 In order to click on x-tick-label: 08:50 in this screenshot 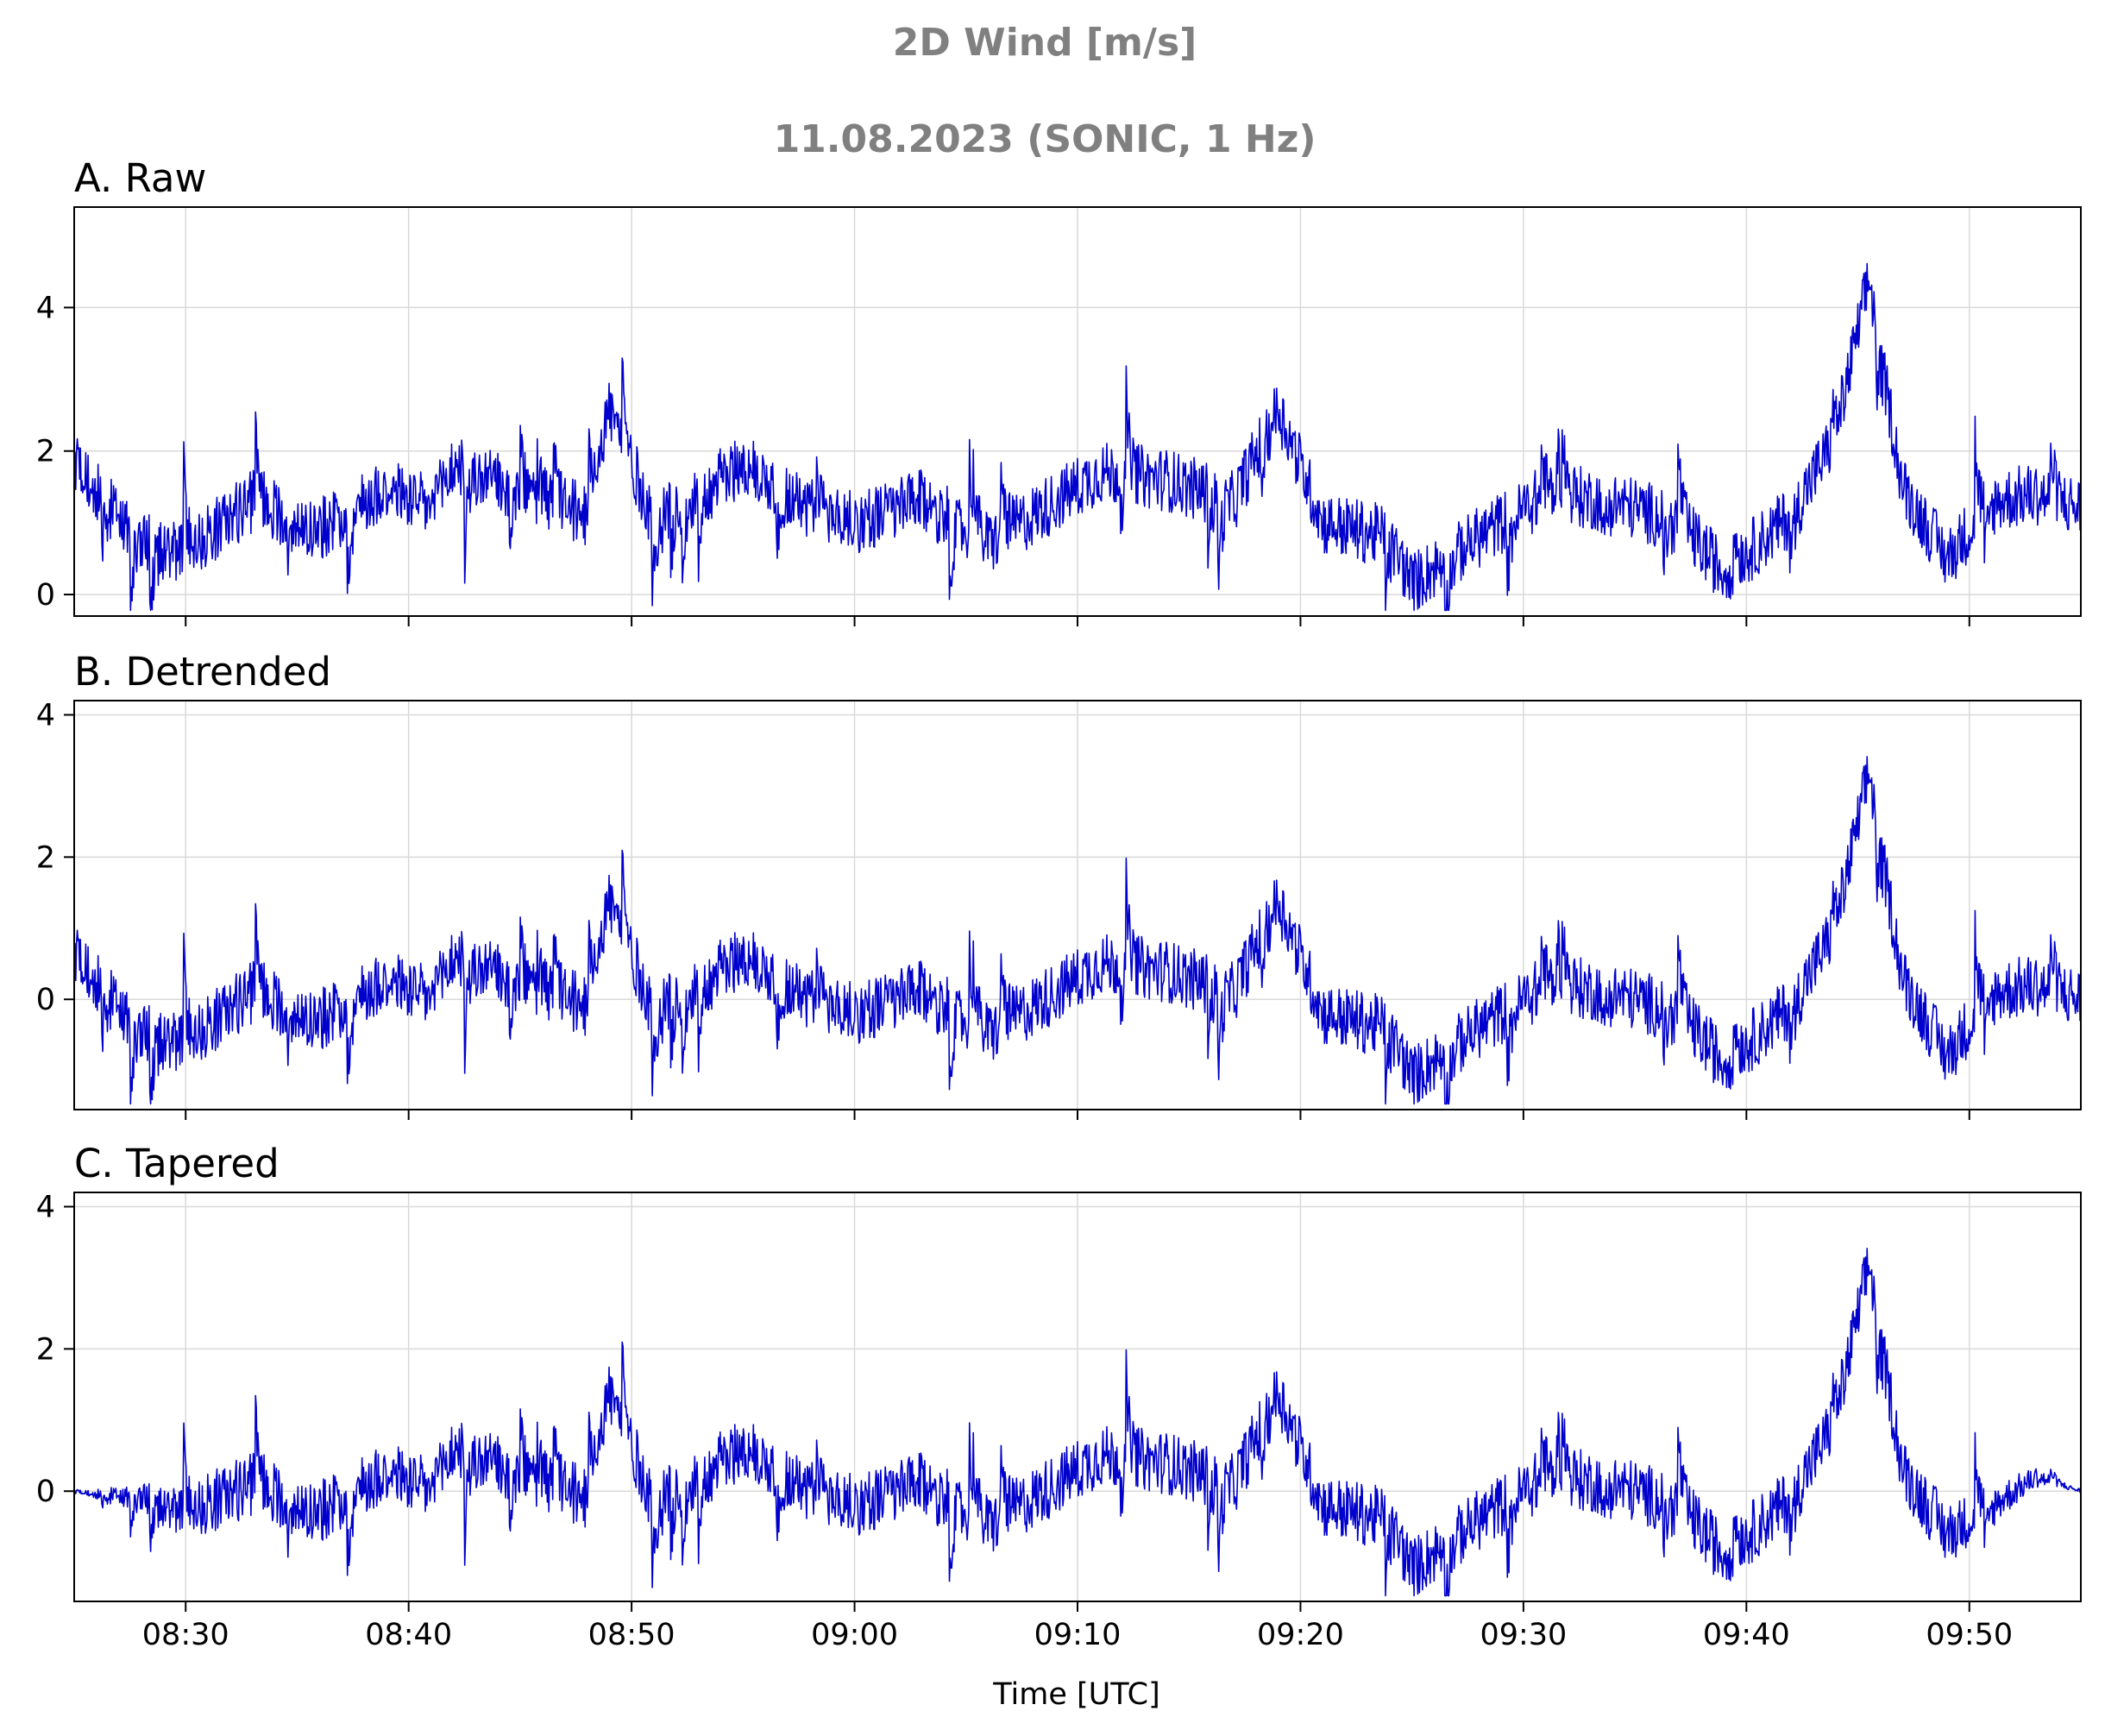, I will do `click(631, 1635)`.